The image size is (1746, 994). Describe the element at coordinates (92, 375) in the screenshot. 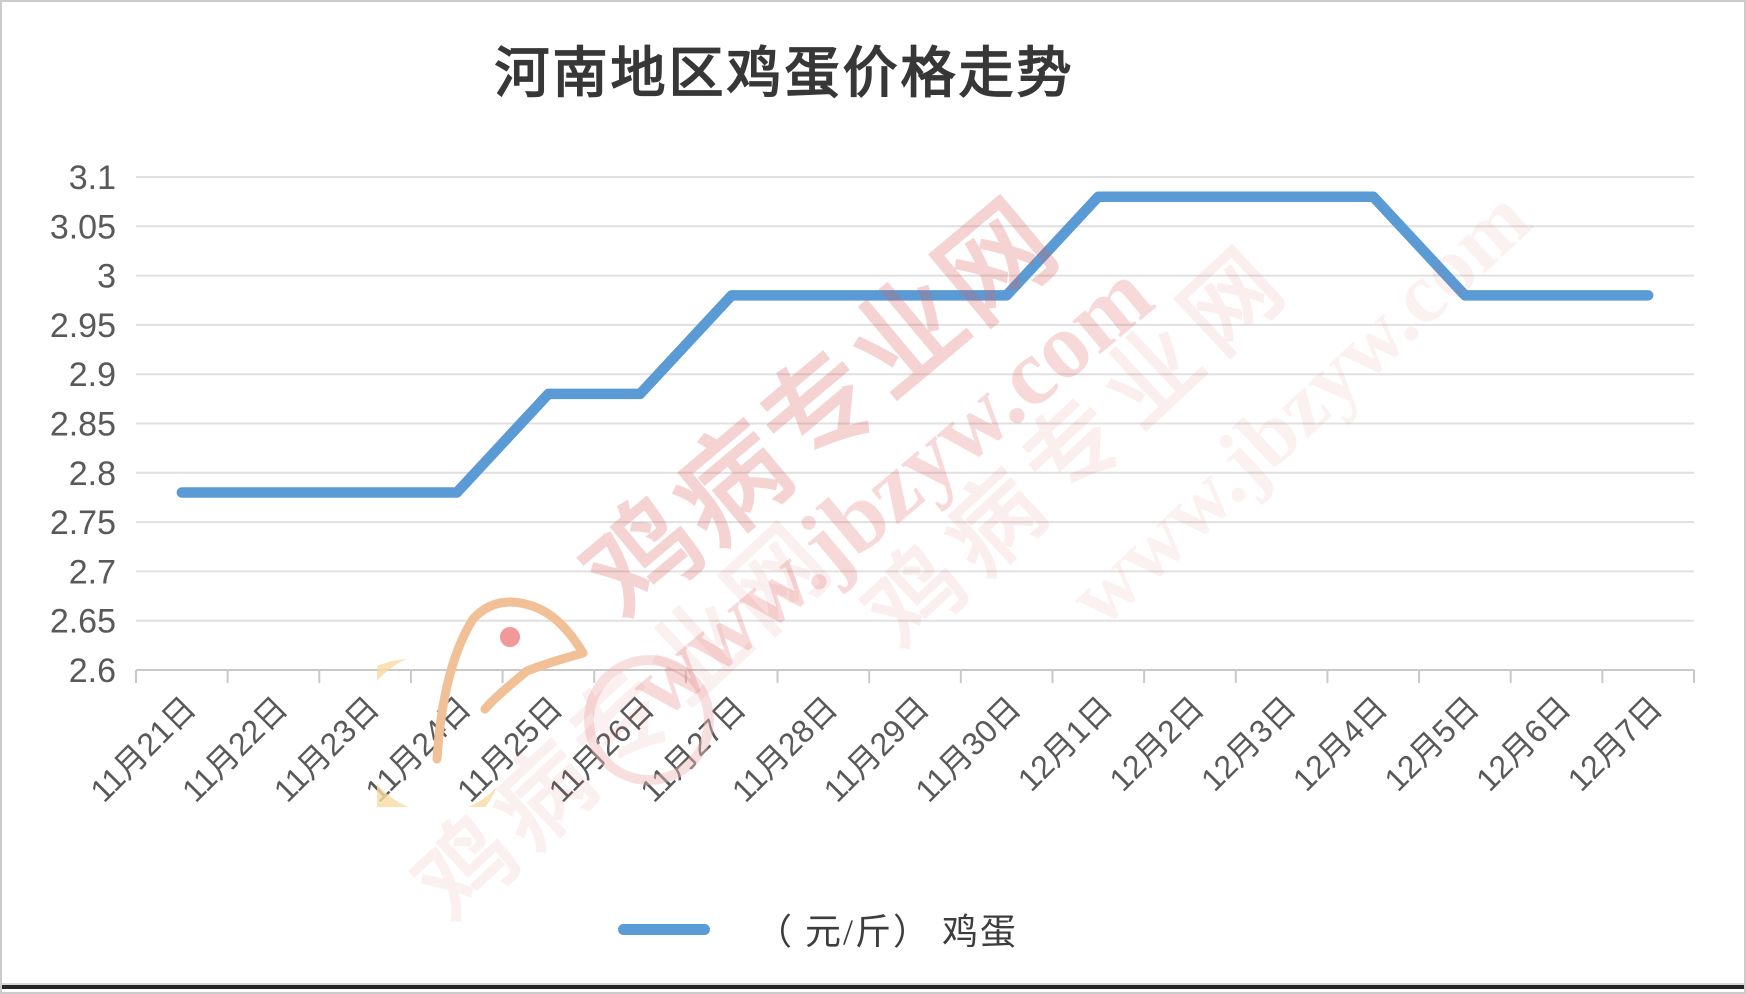

I see `y-tick-label: 2.9` at that location.